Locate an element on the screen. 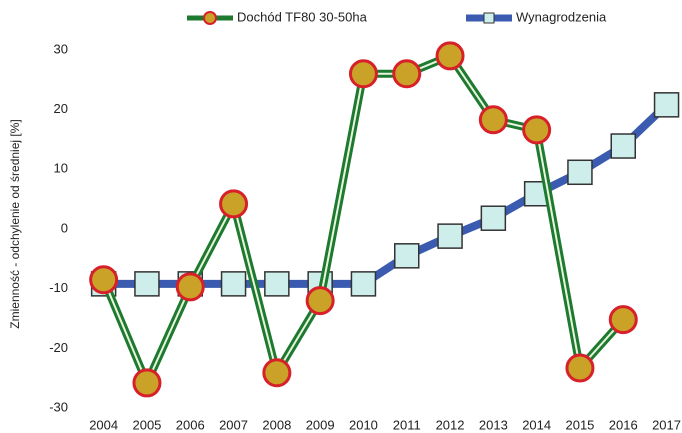 This screenshot has height=433, width=682. x-tick-label: 2007 is located at coordinates (233, 424).